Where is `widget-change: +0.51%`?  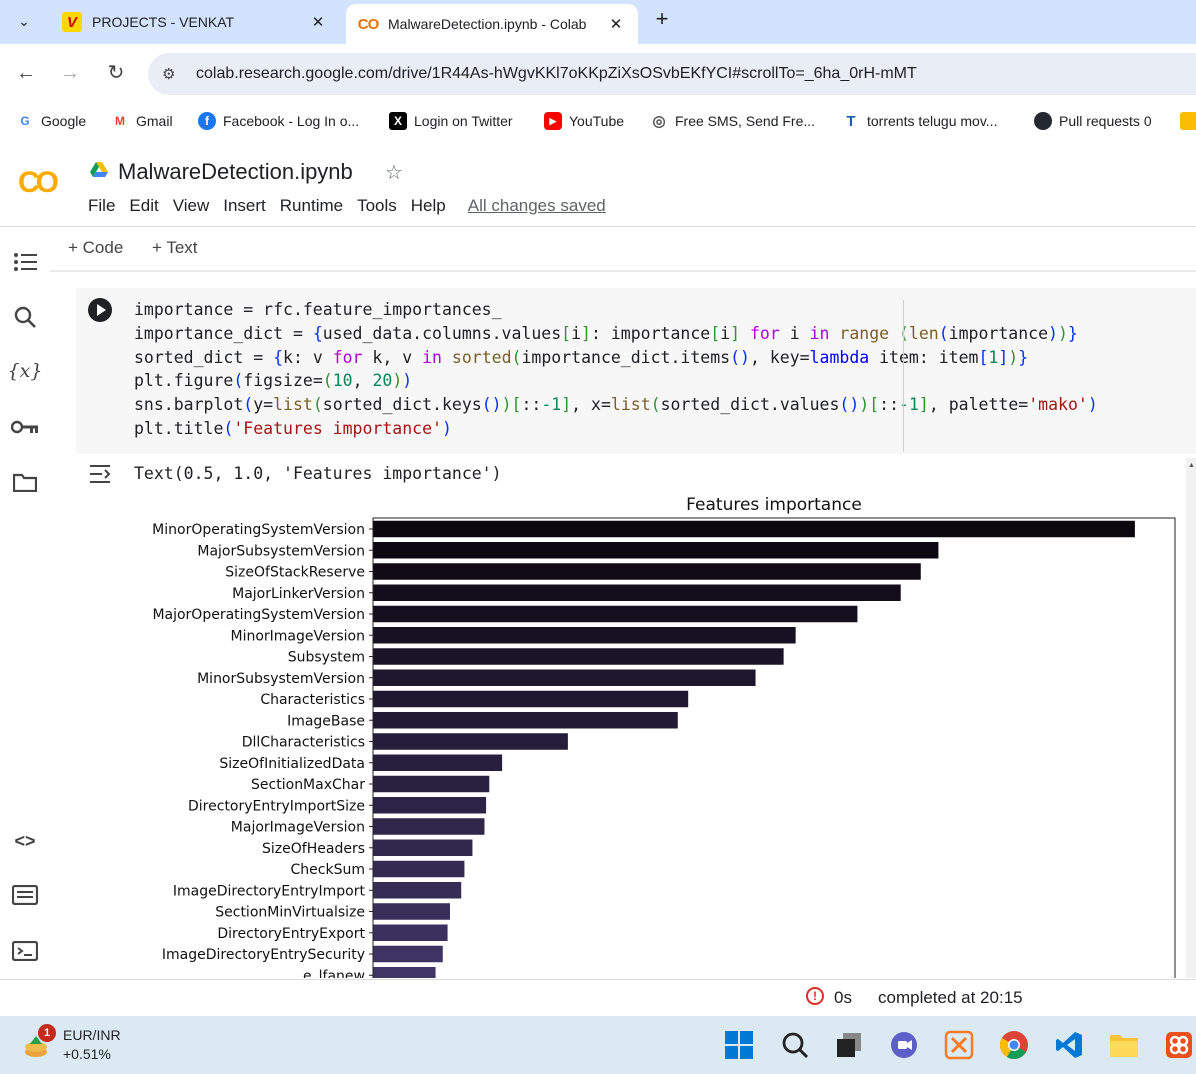
widget-change: +0.51% is located at coordinates (87, 1054).